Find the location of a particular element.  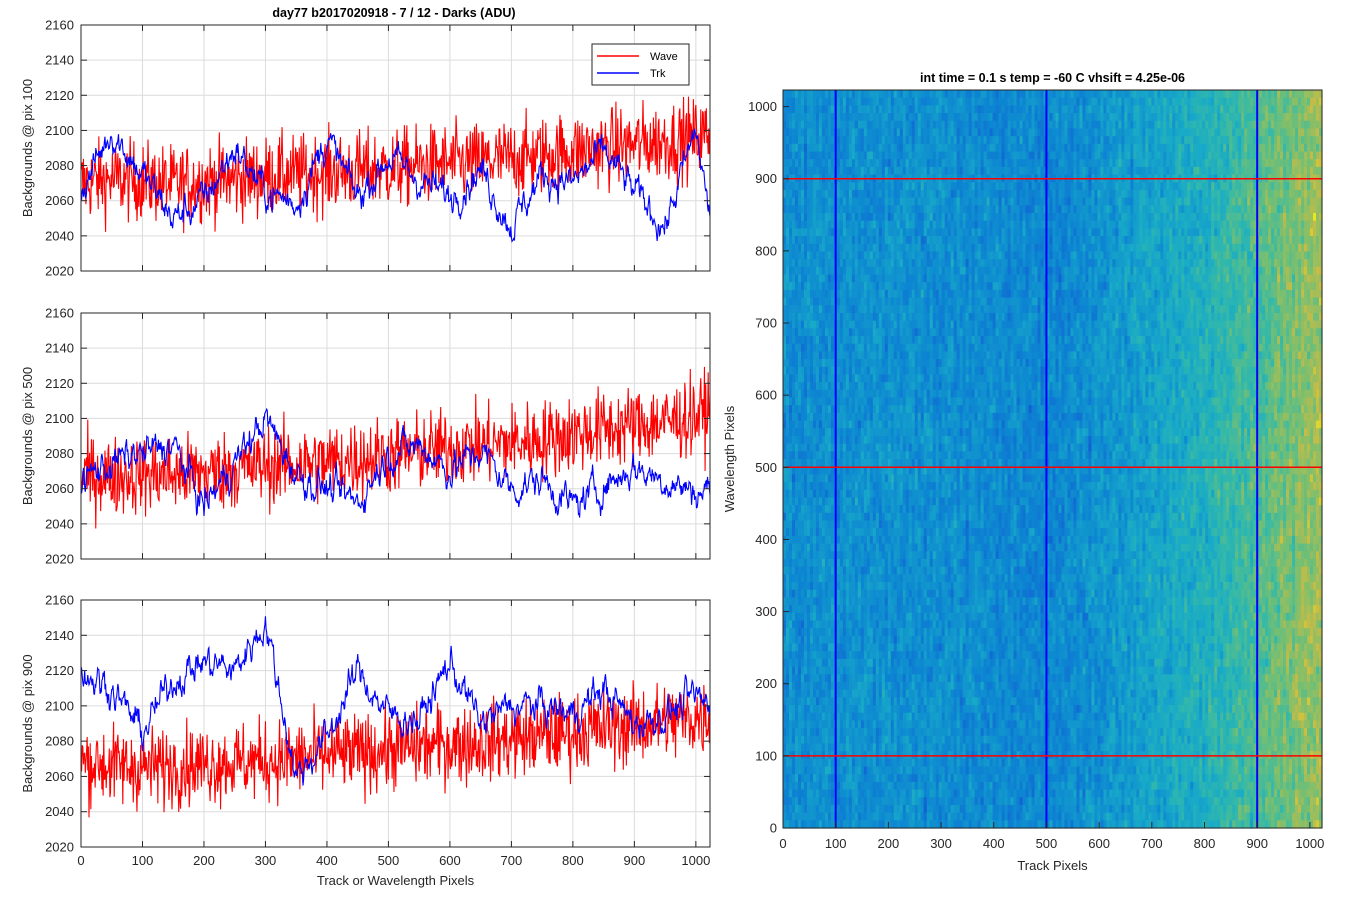

x-tick-label: 600 is located at coordinates (450, 860).